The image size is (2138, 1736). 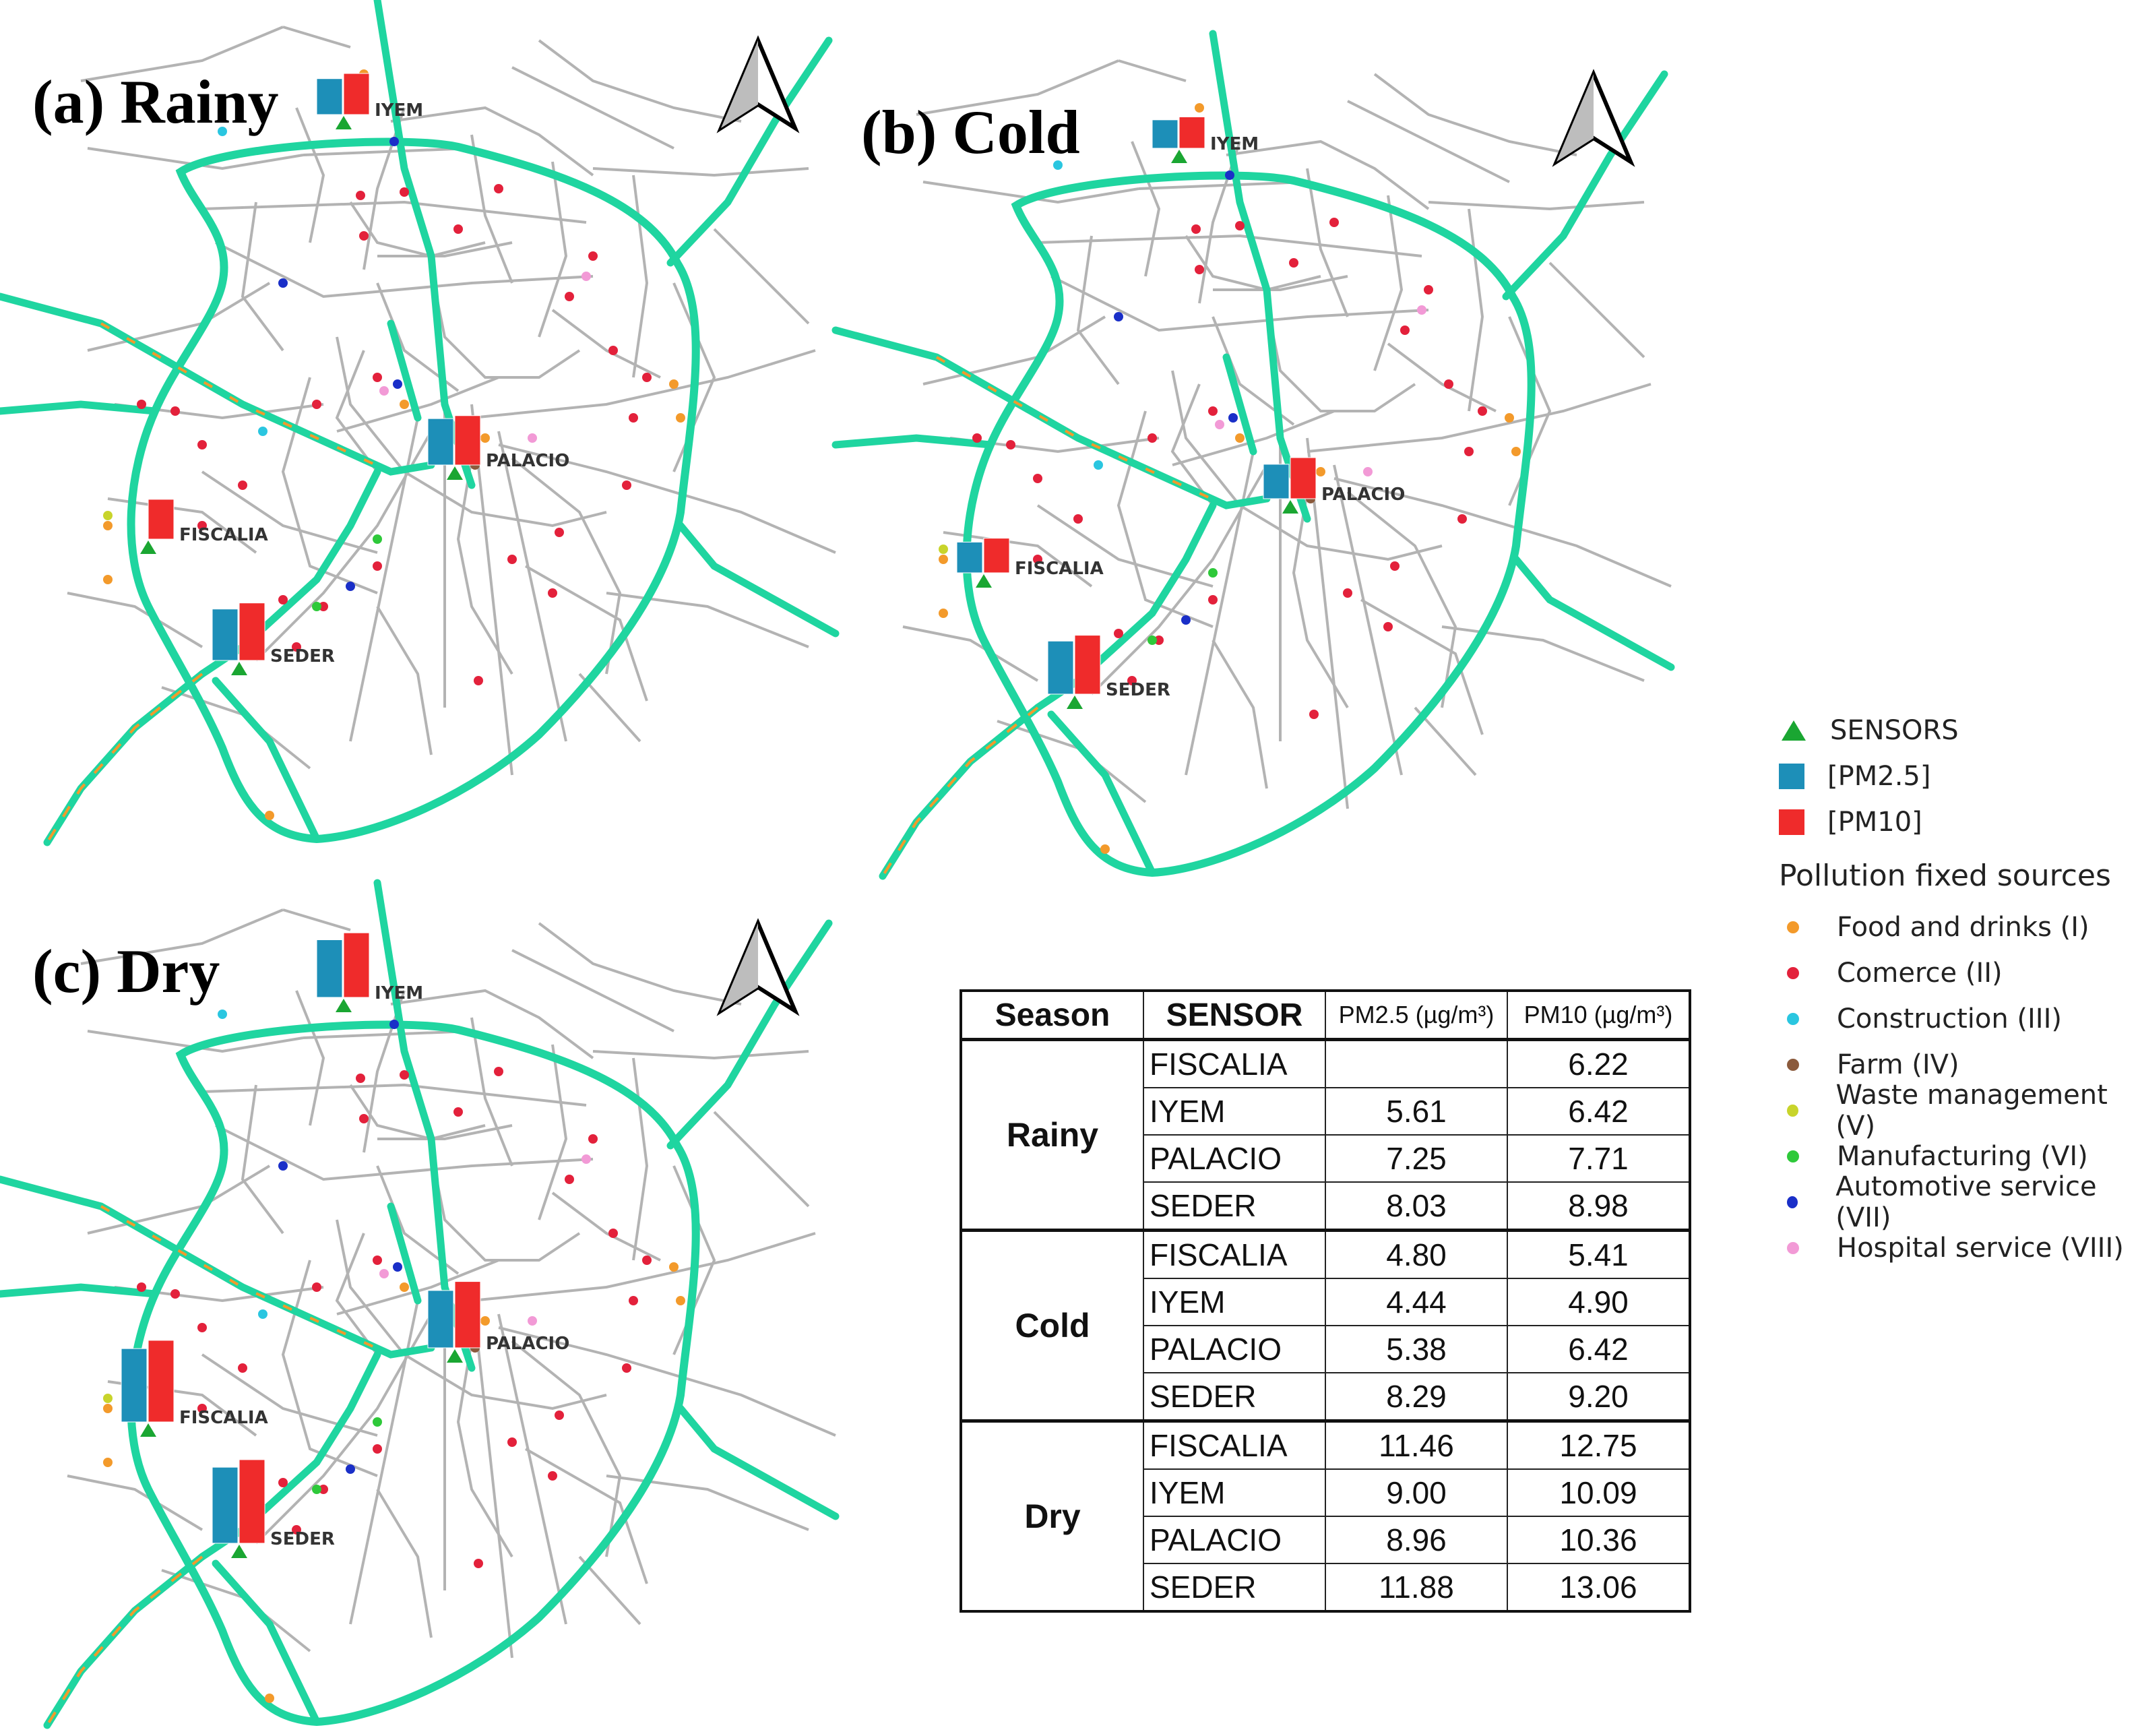 I want to click on panel-label-dry: (c) Dry, so click(x=126, y=971).